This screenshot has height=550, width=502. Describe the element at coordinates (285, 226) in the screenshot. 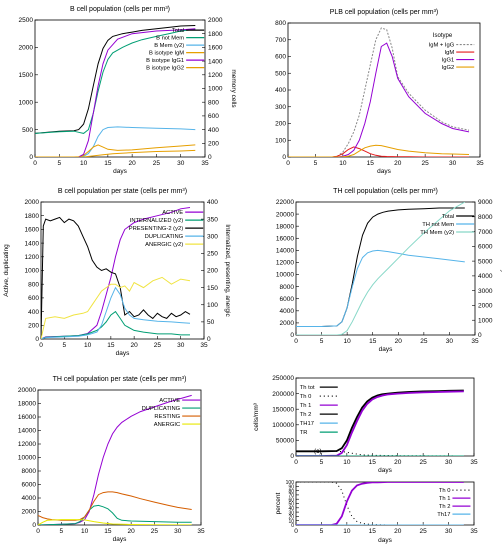

I see `y-tick-label: 18000` at that location.